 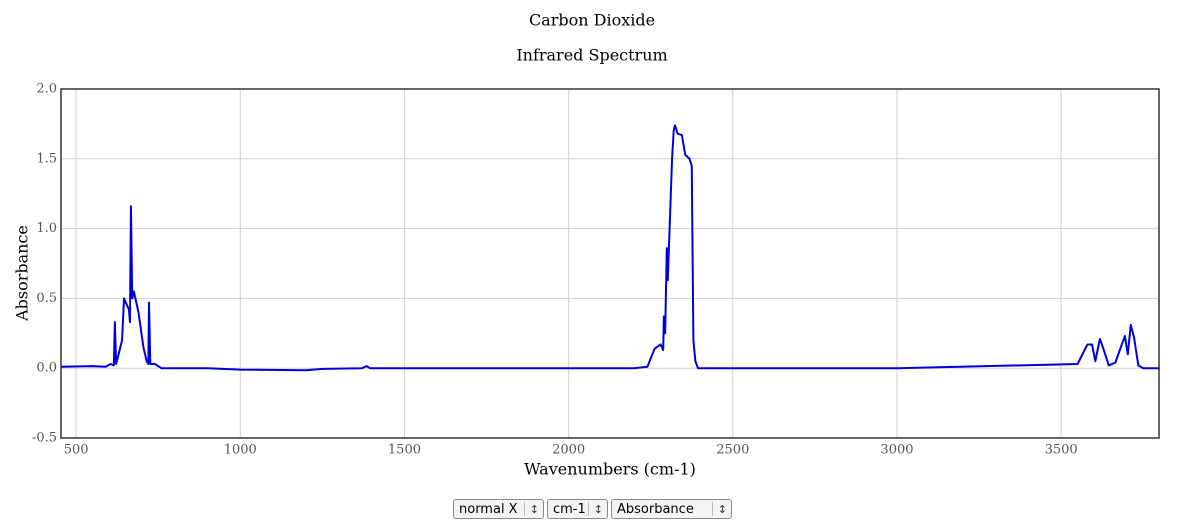 I want to click on x-tick-label: 3500, so click(x=1061, y=450).